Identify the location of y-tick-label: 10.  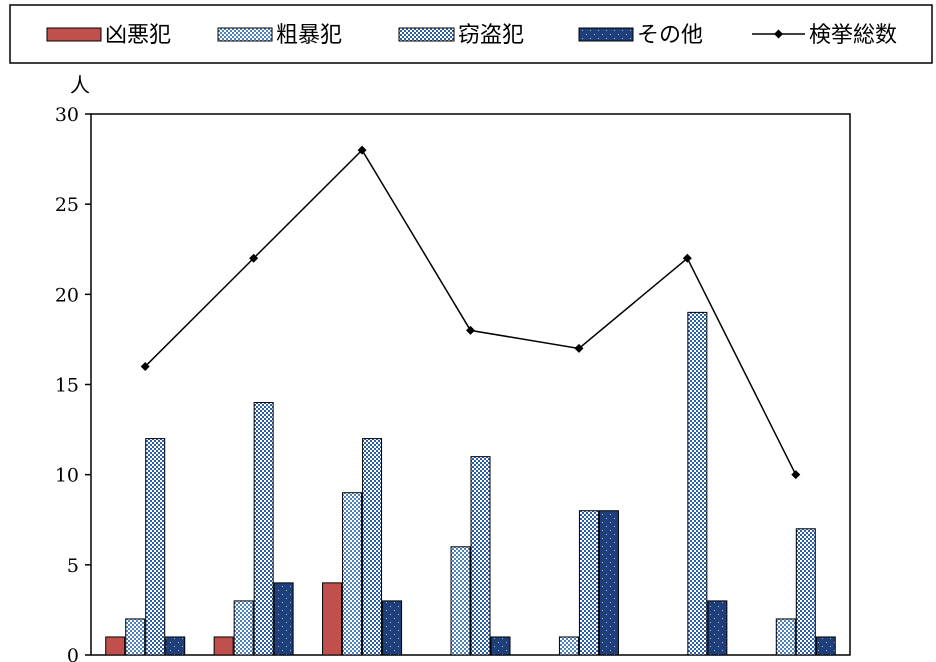
(67, 476).